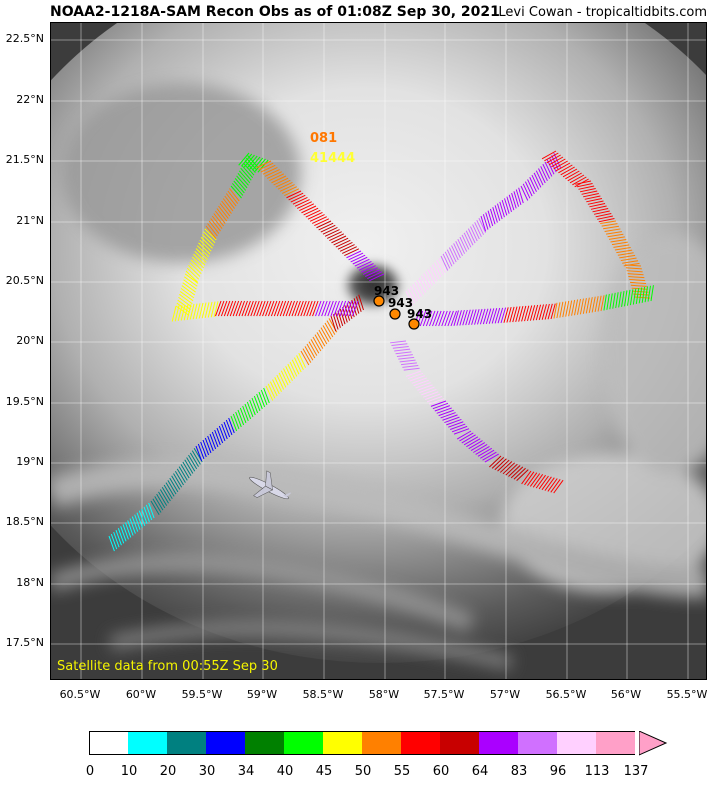 This screenshot has width=721, height=800. What do you see at coordinates (420, 314) in the screenshot?
I see `pressure-ob-label: 943` at bounding box center [420, 314].